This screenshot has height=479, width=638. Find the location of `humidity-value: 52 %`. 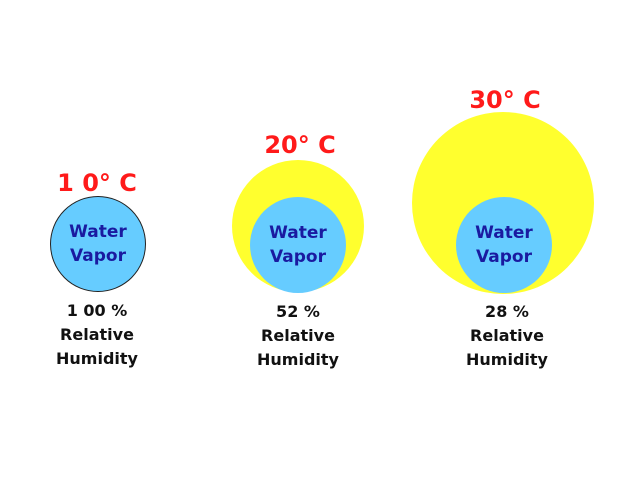

humidity-value: 52 % is located at coordinates (298, 311).